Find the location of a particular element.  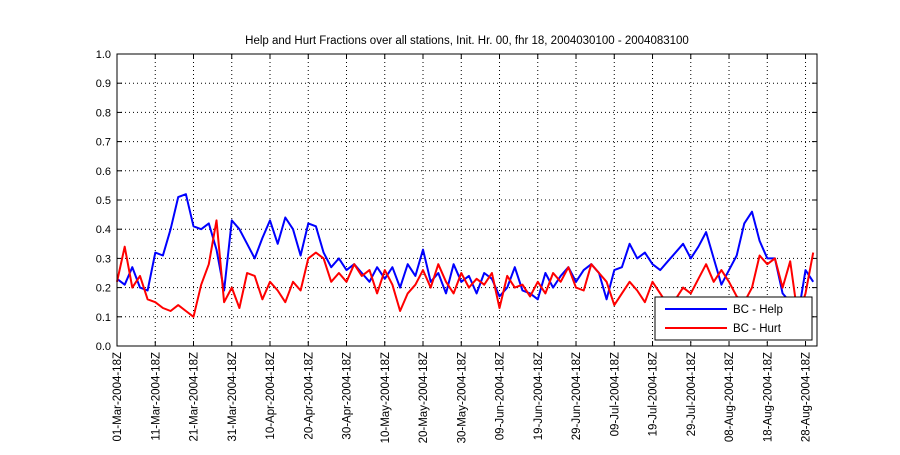

x-tick-label: 10-Apr-2004-18Z is located at coordinates (271, 396).